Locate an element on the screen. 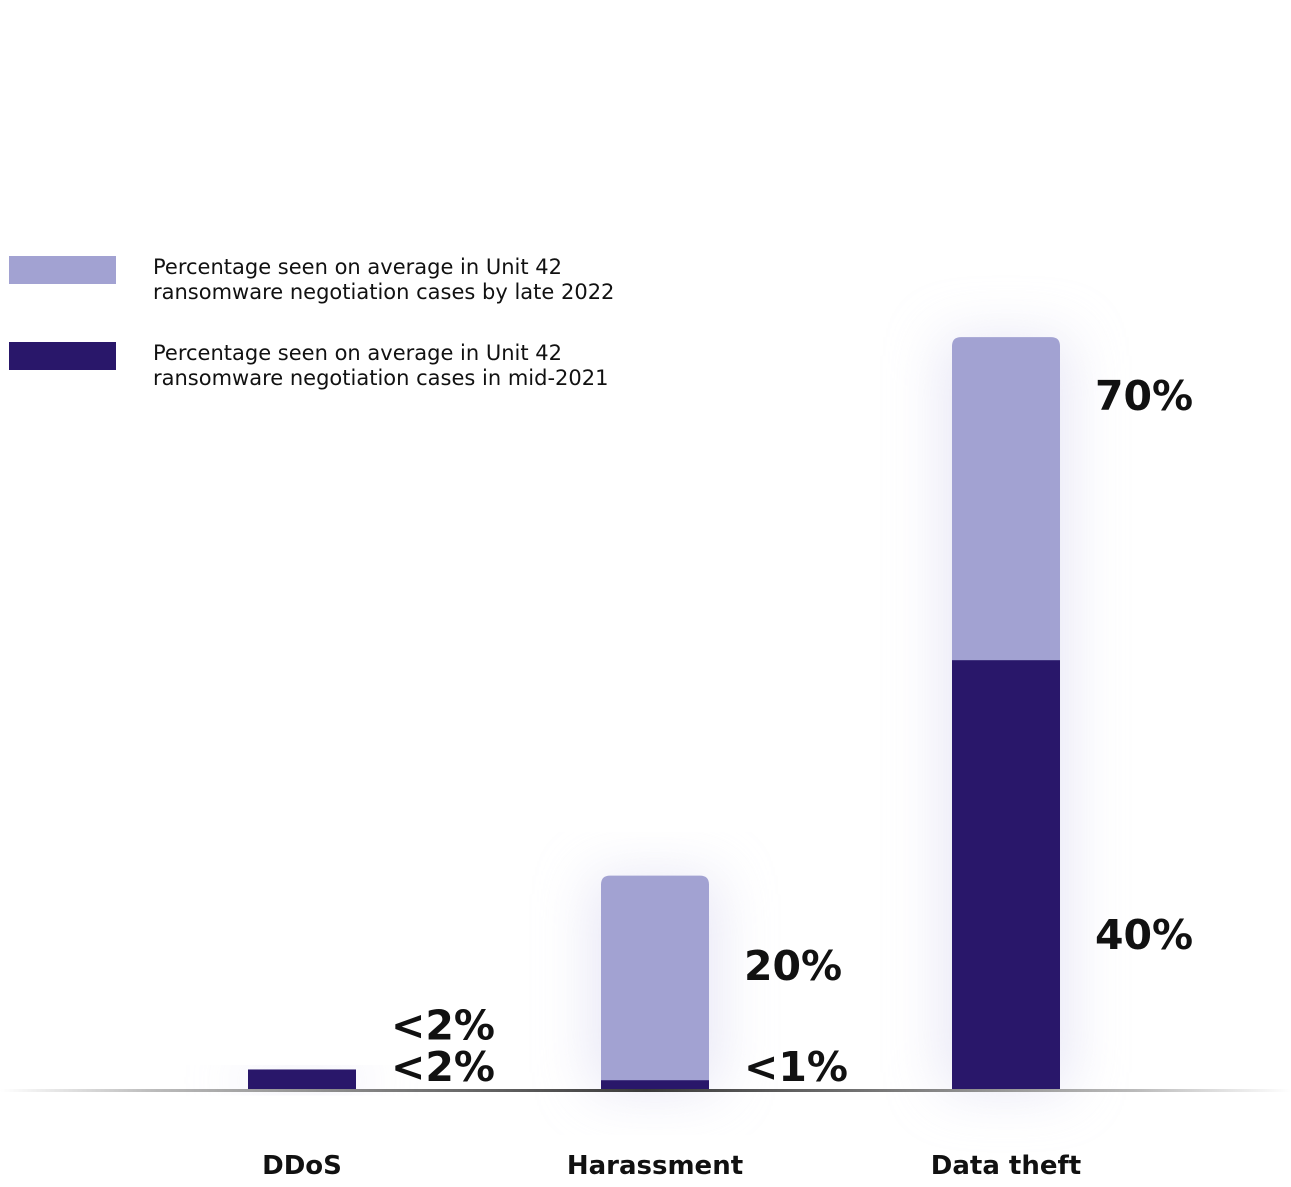  value-label-mid-2021-data-theft: 40% is located at coordinates (1144, 935).